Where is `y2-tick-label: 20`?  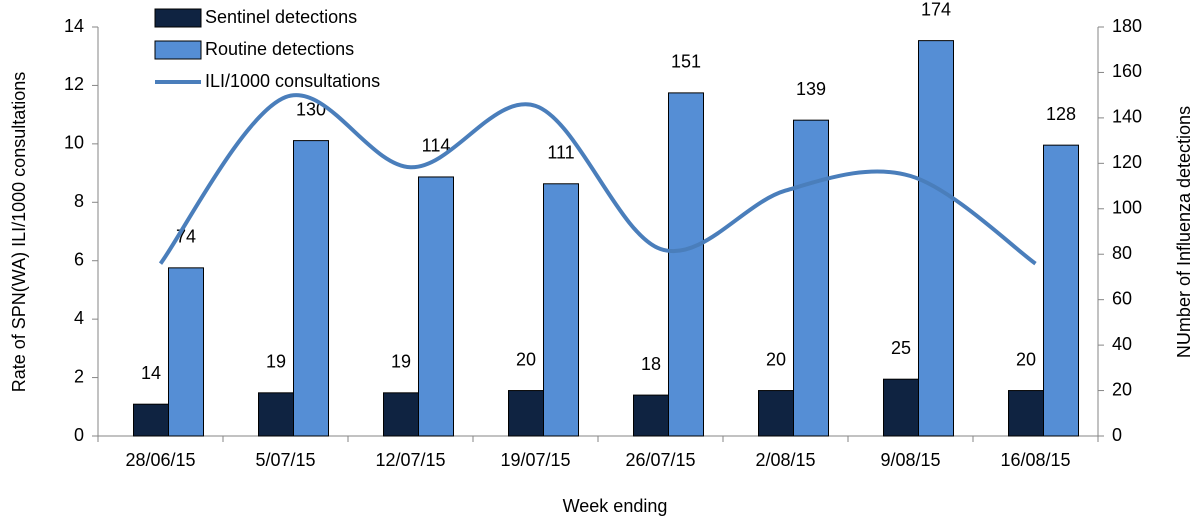
y2-tick-label: 20 is located at coordinates (1122, 389).